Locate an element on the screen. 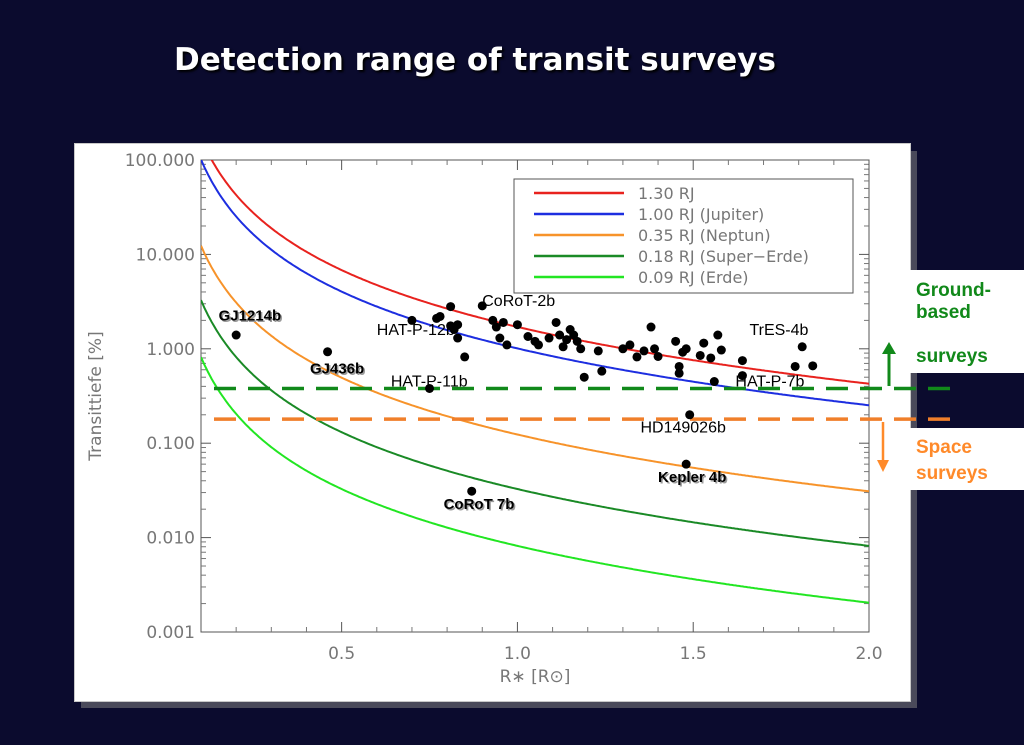  legend-entry: 0.09 RJ (Erde) is located at coordinates (693, 277).